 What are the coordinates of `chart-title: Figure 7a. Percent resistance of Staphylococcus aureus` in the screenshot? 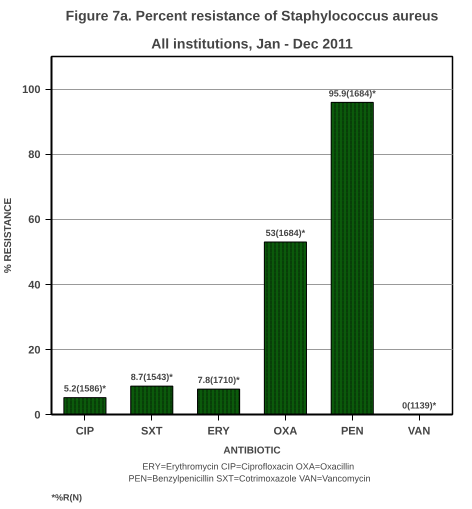 It's located at (252, 16).